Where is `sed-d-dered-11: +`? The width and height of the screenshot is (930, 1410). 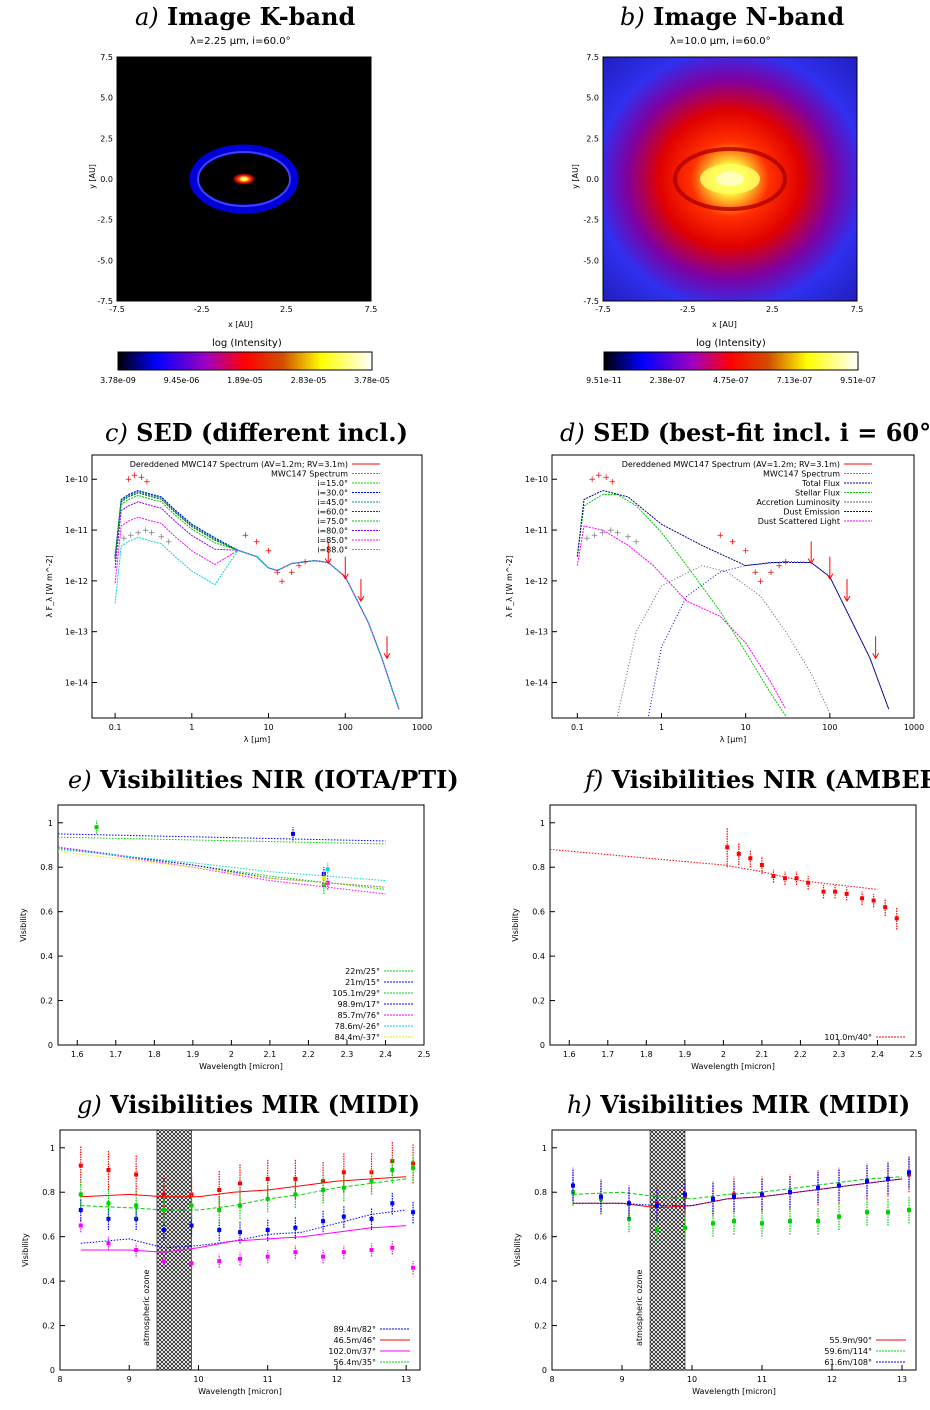
sed-d-dered-11: + is located at coordinates (786, 563).